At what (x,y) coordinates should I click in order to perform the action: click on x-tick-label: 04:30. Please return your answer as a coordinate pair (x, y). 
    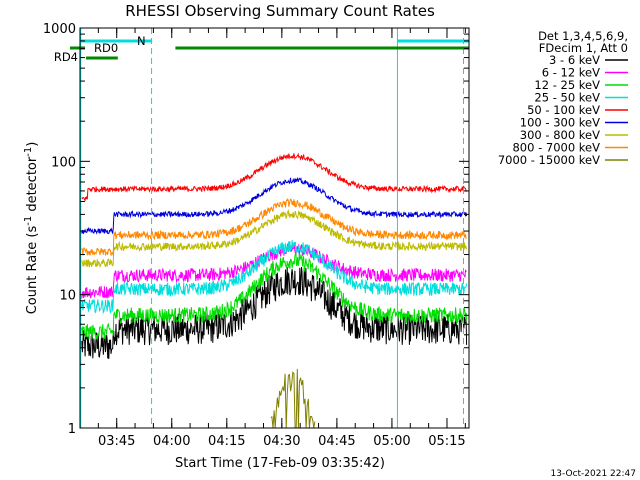
    Looking at the image, I should click on (281, 441).